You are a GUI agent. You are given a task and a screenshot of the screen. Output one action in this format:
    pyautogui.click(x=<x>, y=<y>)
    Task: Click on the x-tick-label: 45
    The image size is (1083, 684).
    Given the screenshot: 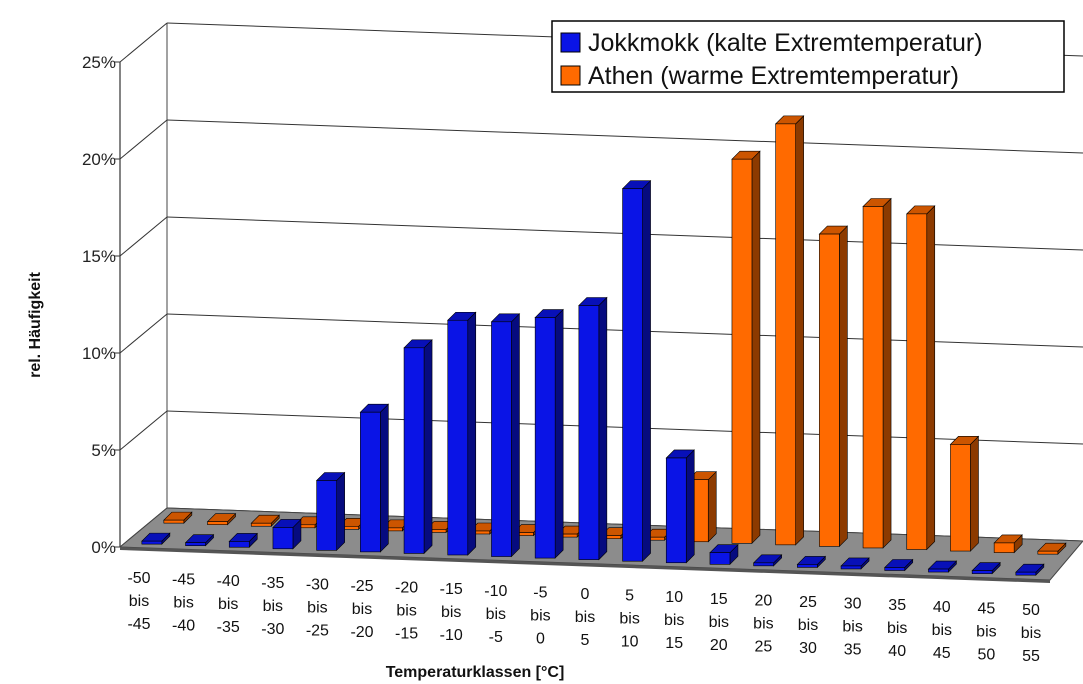 What is the action you would take?
    pyautogui.click(x=987, y=608)
    